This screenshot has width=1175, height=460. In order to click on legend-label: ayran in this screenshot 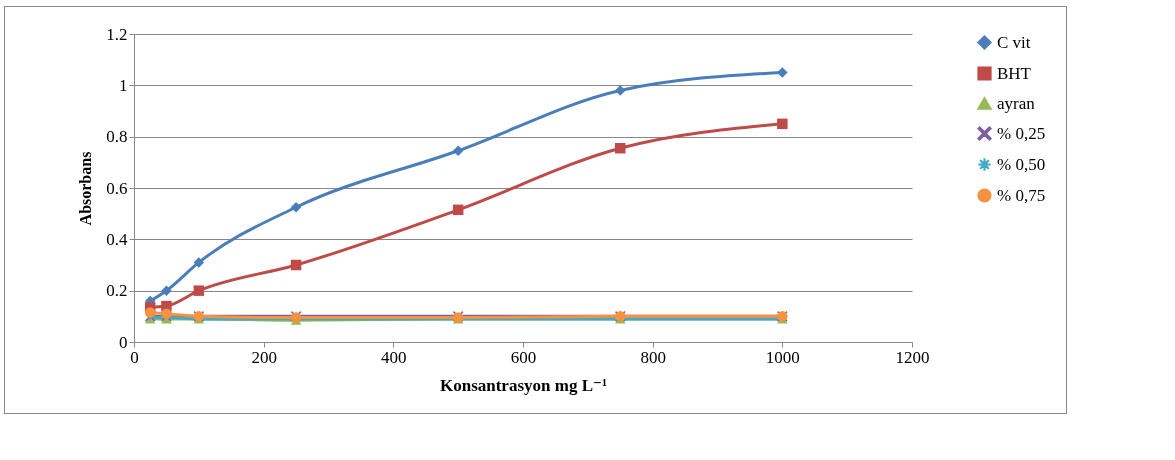, I will do `click(1016, 103)`.